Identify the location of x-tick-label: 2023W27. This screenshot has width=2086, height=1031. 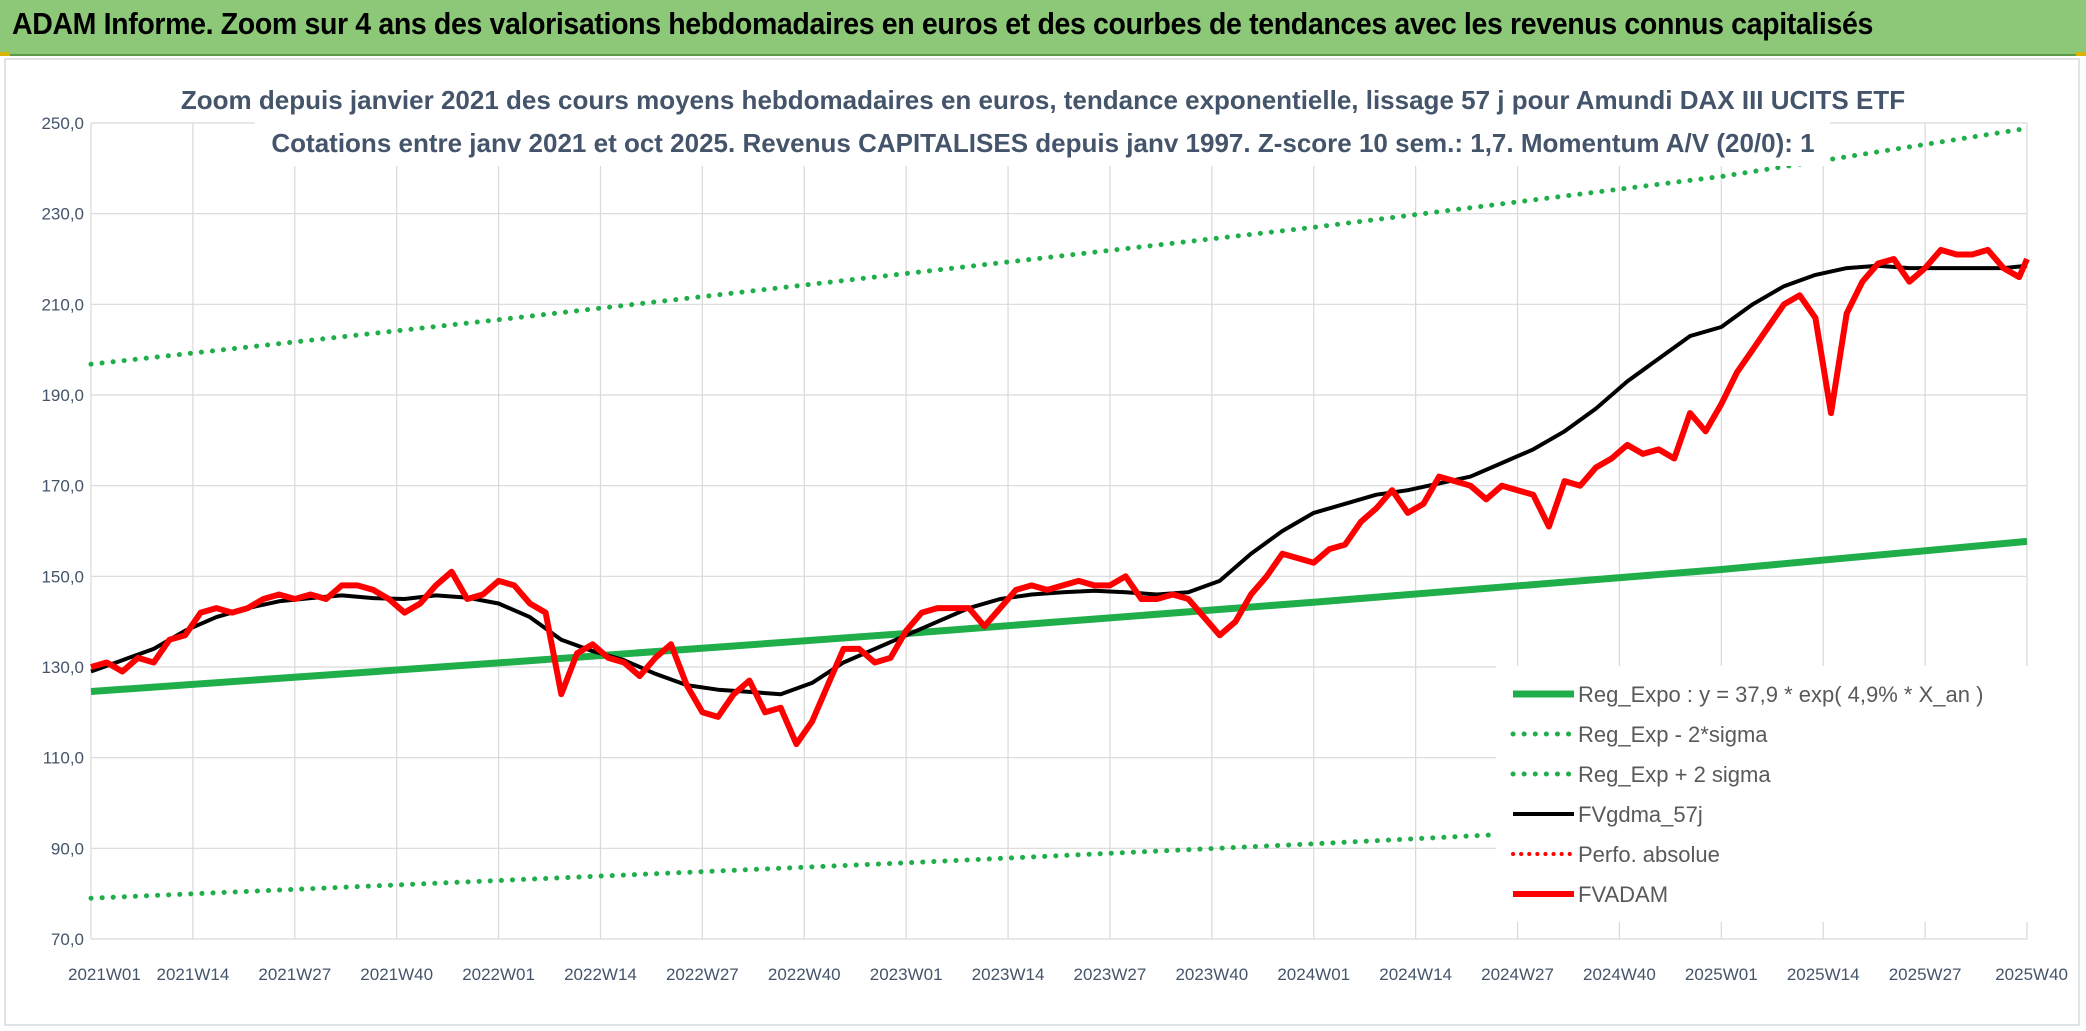
(1110, 974).